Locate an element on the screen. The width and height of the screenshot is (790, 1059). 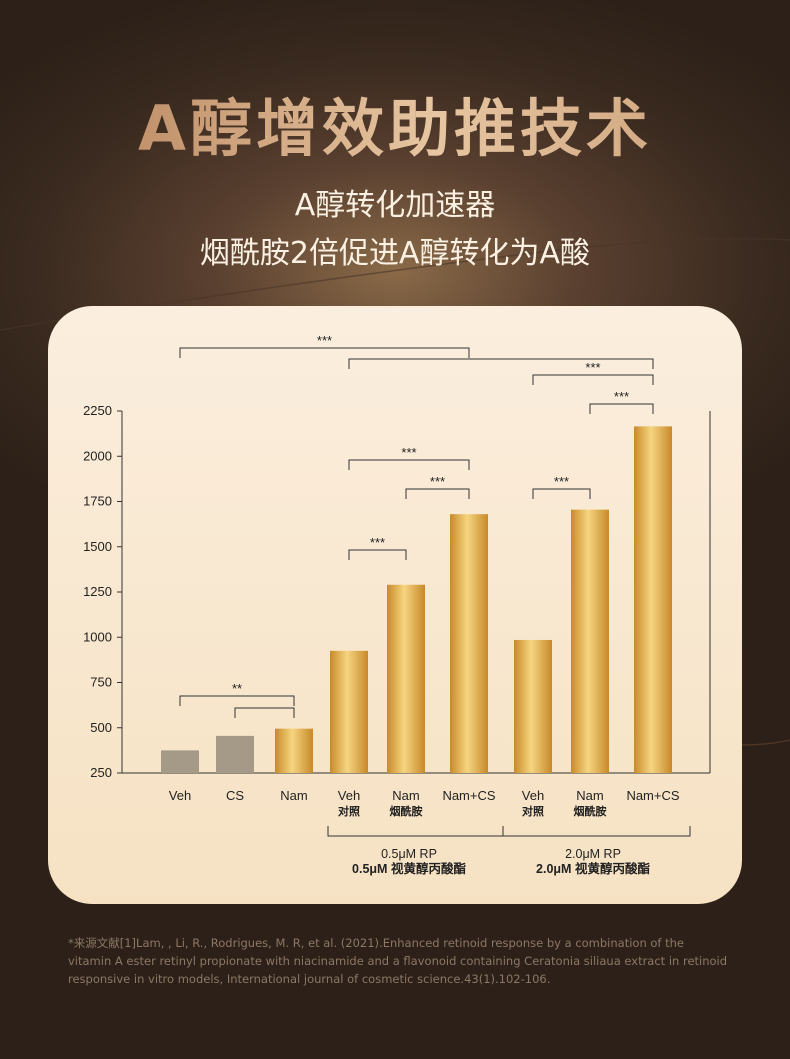
y-tick-label: 2000 is located at coordinates (97, 455).